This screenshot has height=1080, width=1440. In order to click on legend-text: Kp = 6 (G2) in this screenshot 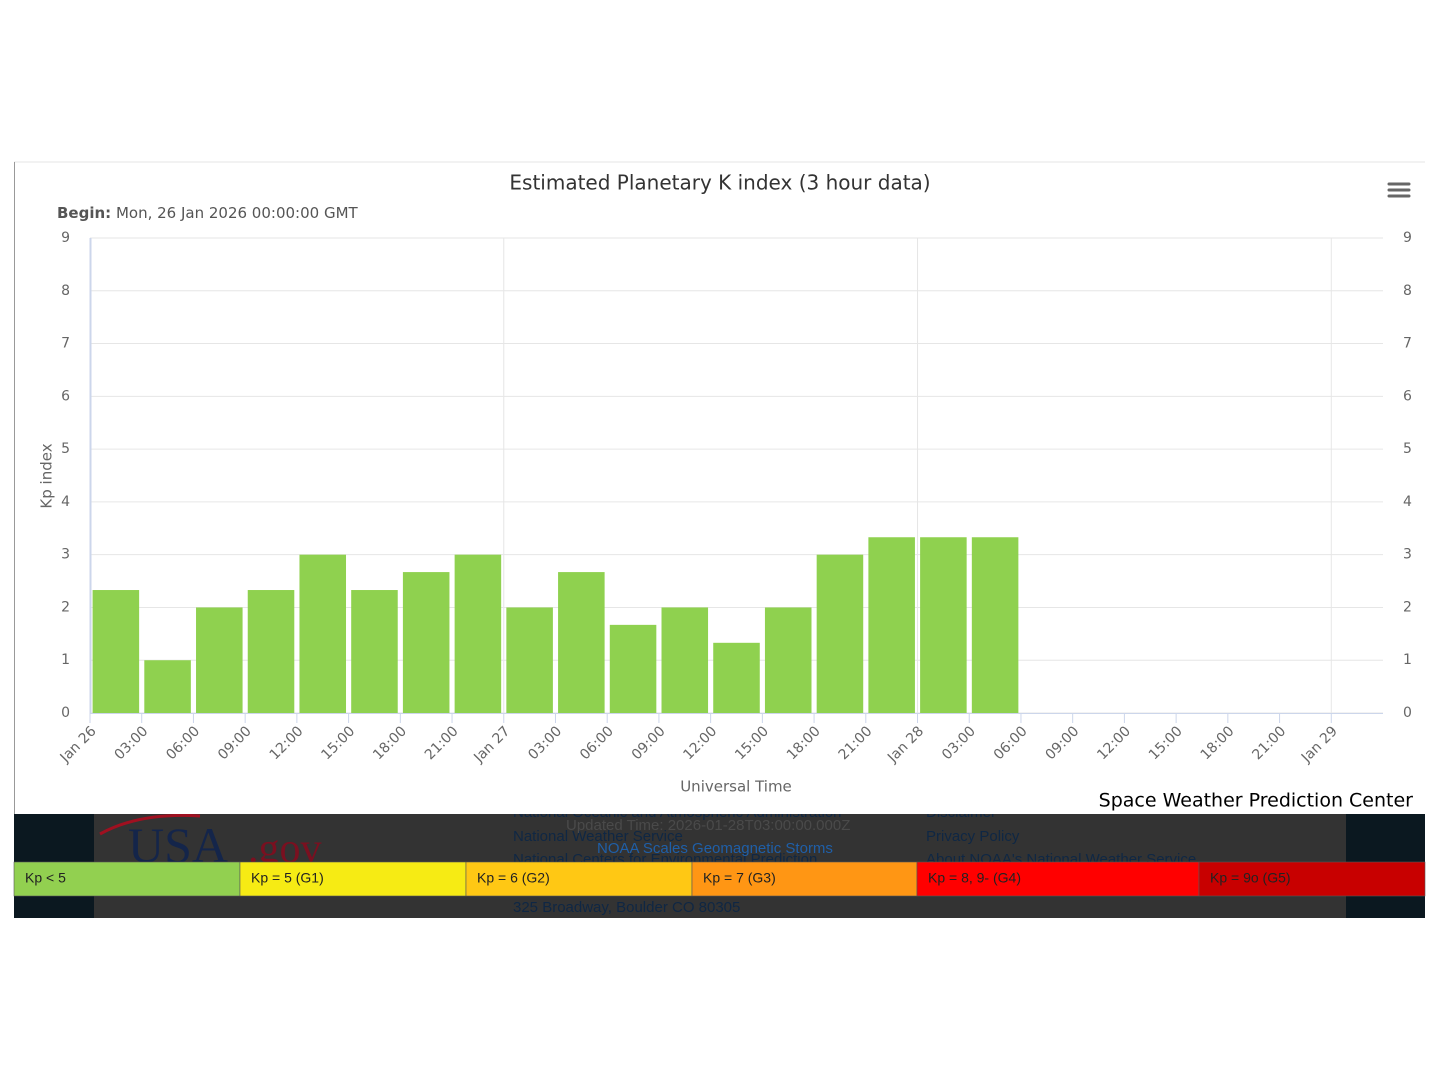, I will do `click(513, 878)`.